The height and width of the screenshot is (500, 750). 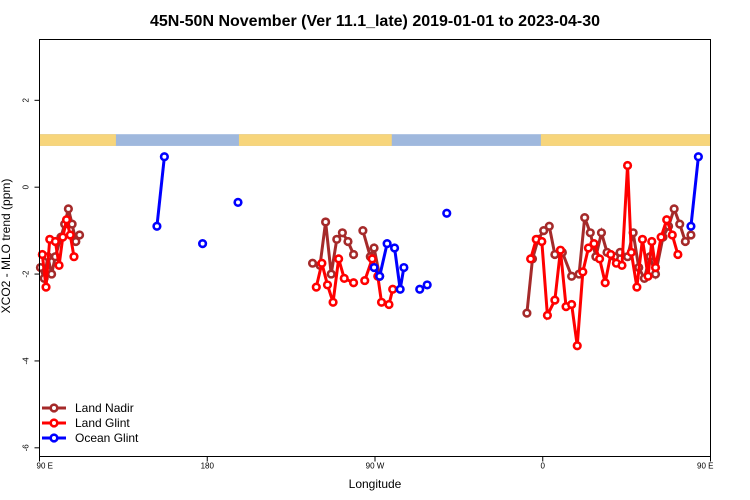 I want to click on y-axis: 2 0 -2 -4 -6, so click(x=31, y=275).